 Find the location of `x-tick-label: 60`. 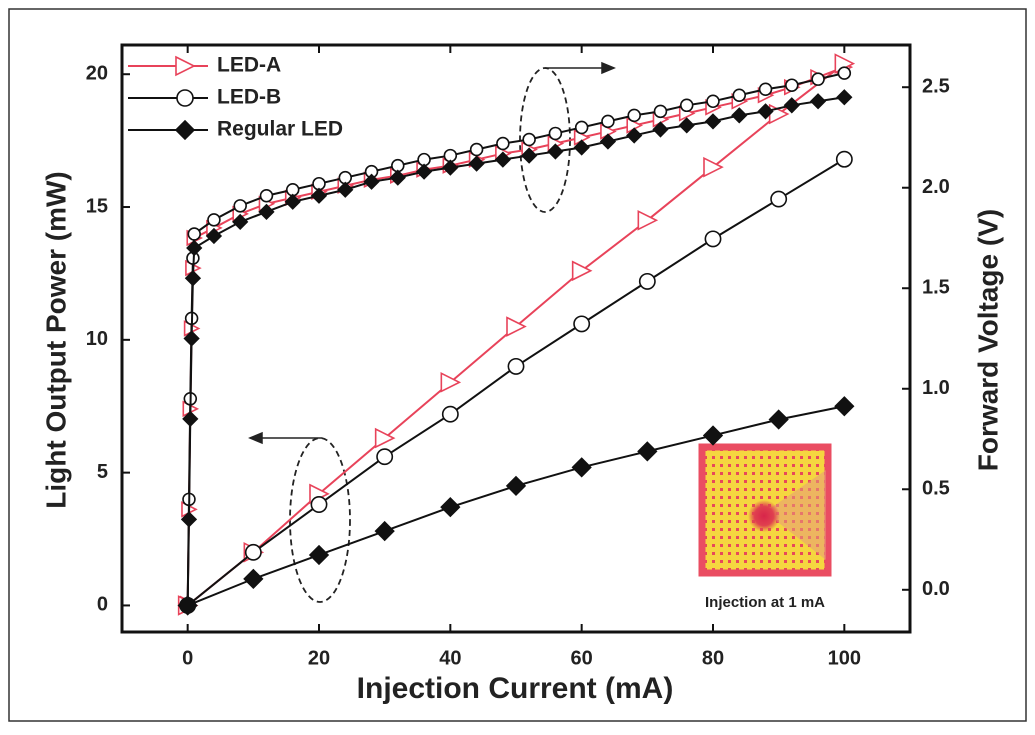

x-tick-label: 60 is located at coordinates (582, 658).